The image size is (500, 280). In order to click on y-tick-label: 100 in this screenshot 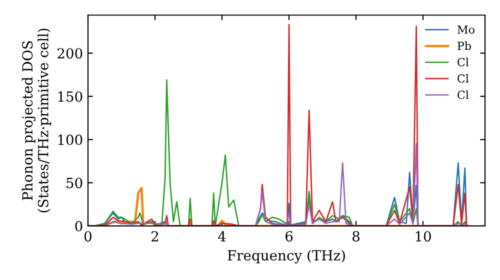, I will do `click(70, 140)`.